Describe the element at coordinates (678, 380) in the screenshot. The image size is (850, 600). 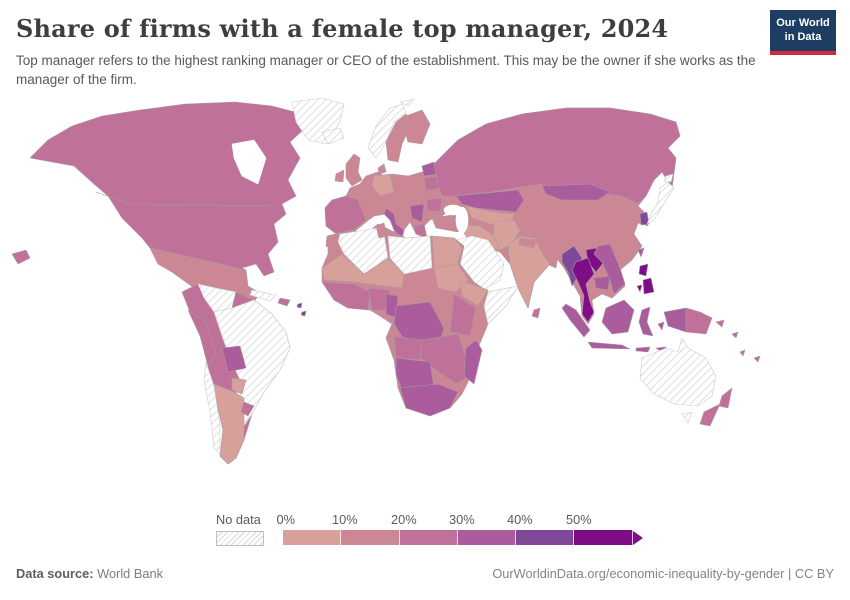
I see `country-australia` at that location.